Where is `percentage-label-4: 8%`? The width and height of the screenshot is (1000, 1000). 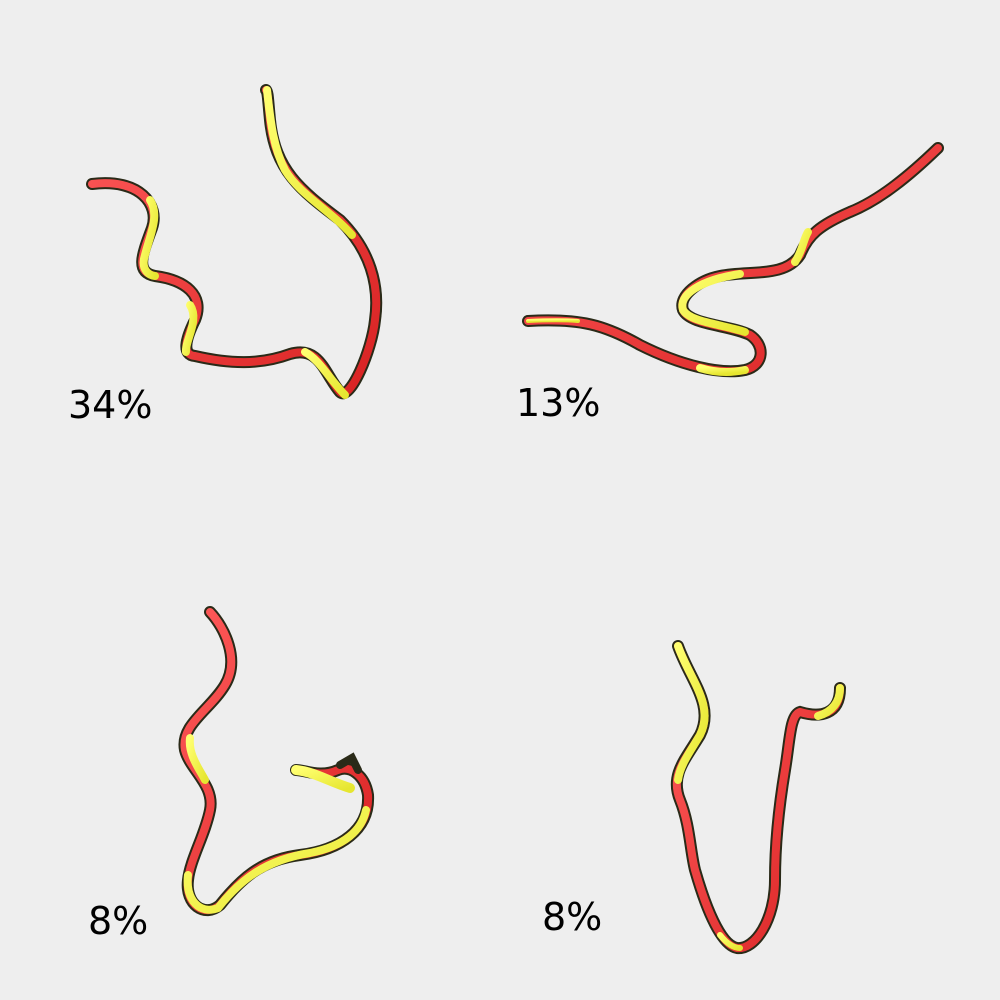
percentage-label-4: 8% is located at coordinates (572, 917).